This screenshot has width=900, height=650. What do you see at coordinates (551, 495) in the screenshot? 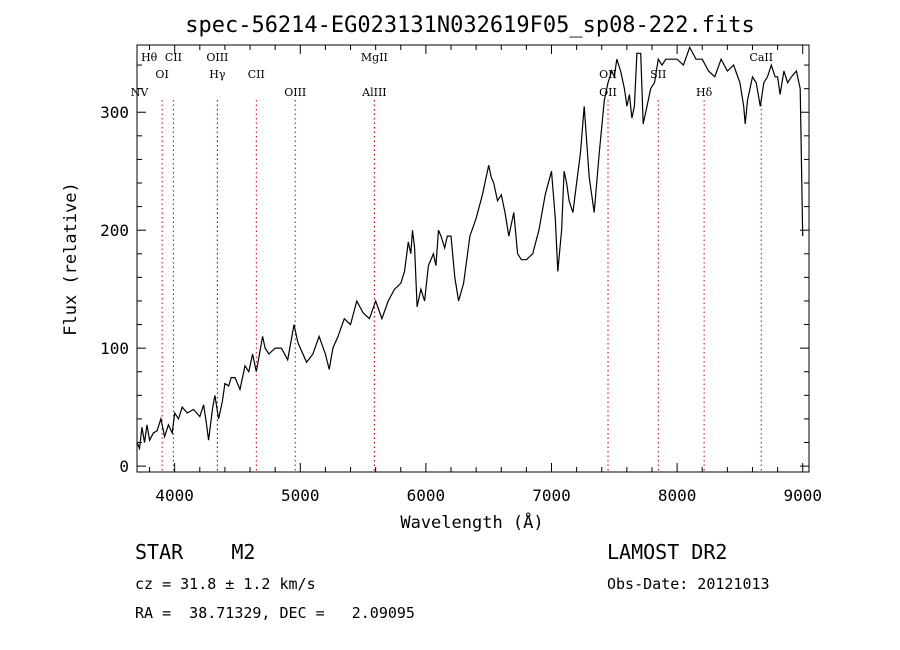
I see `x-tick-label: 7000` at bounding box center [551, 495].